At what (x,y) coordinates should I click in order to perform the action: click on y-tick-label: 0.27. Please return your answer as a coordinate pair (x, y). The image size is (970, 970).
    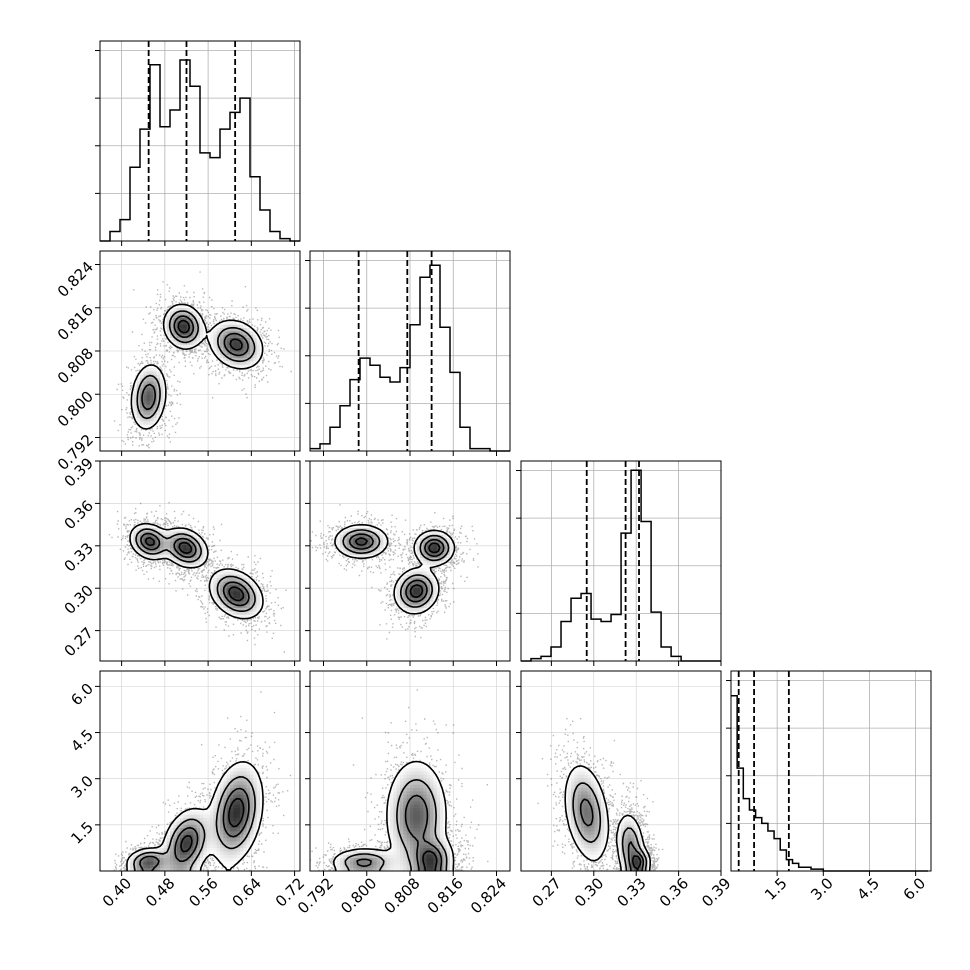
    Looking at the image, I should click on (79, 642).